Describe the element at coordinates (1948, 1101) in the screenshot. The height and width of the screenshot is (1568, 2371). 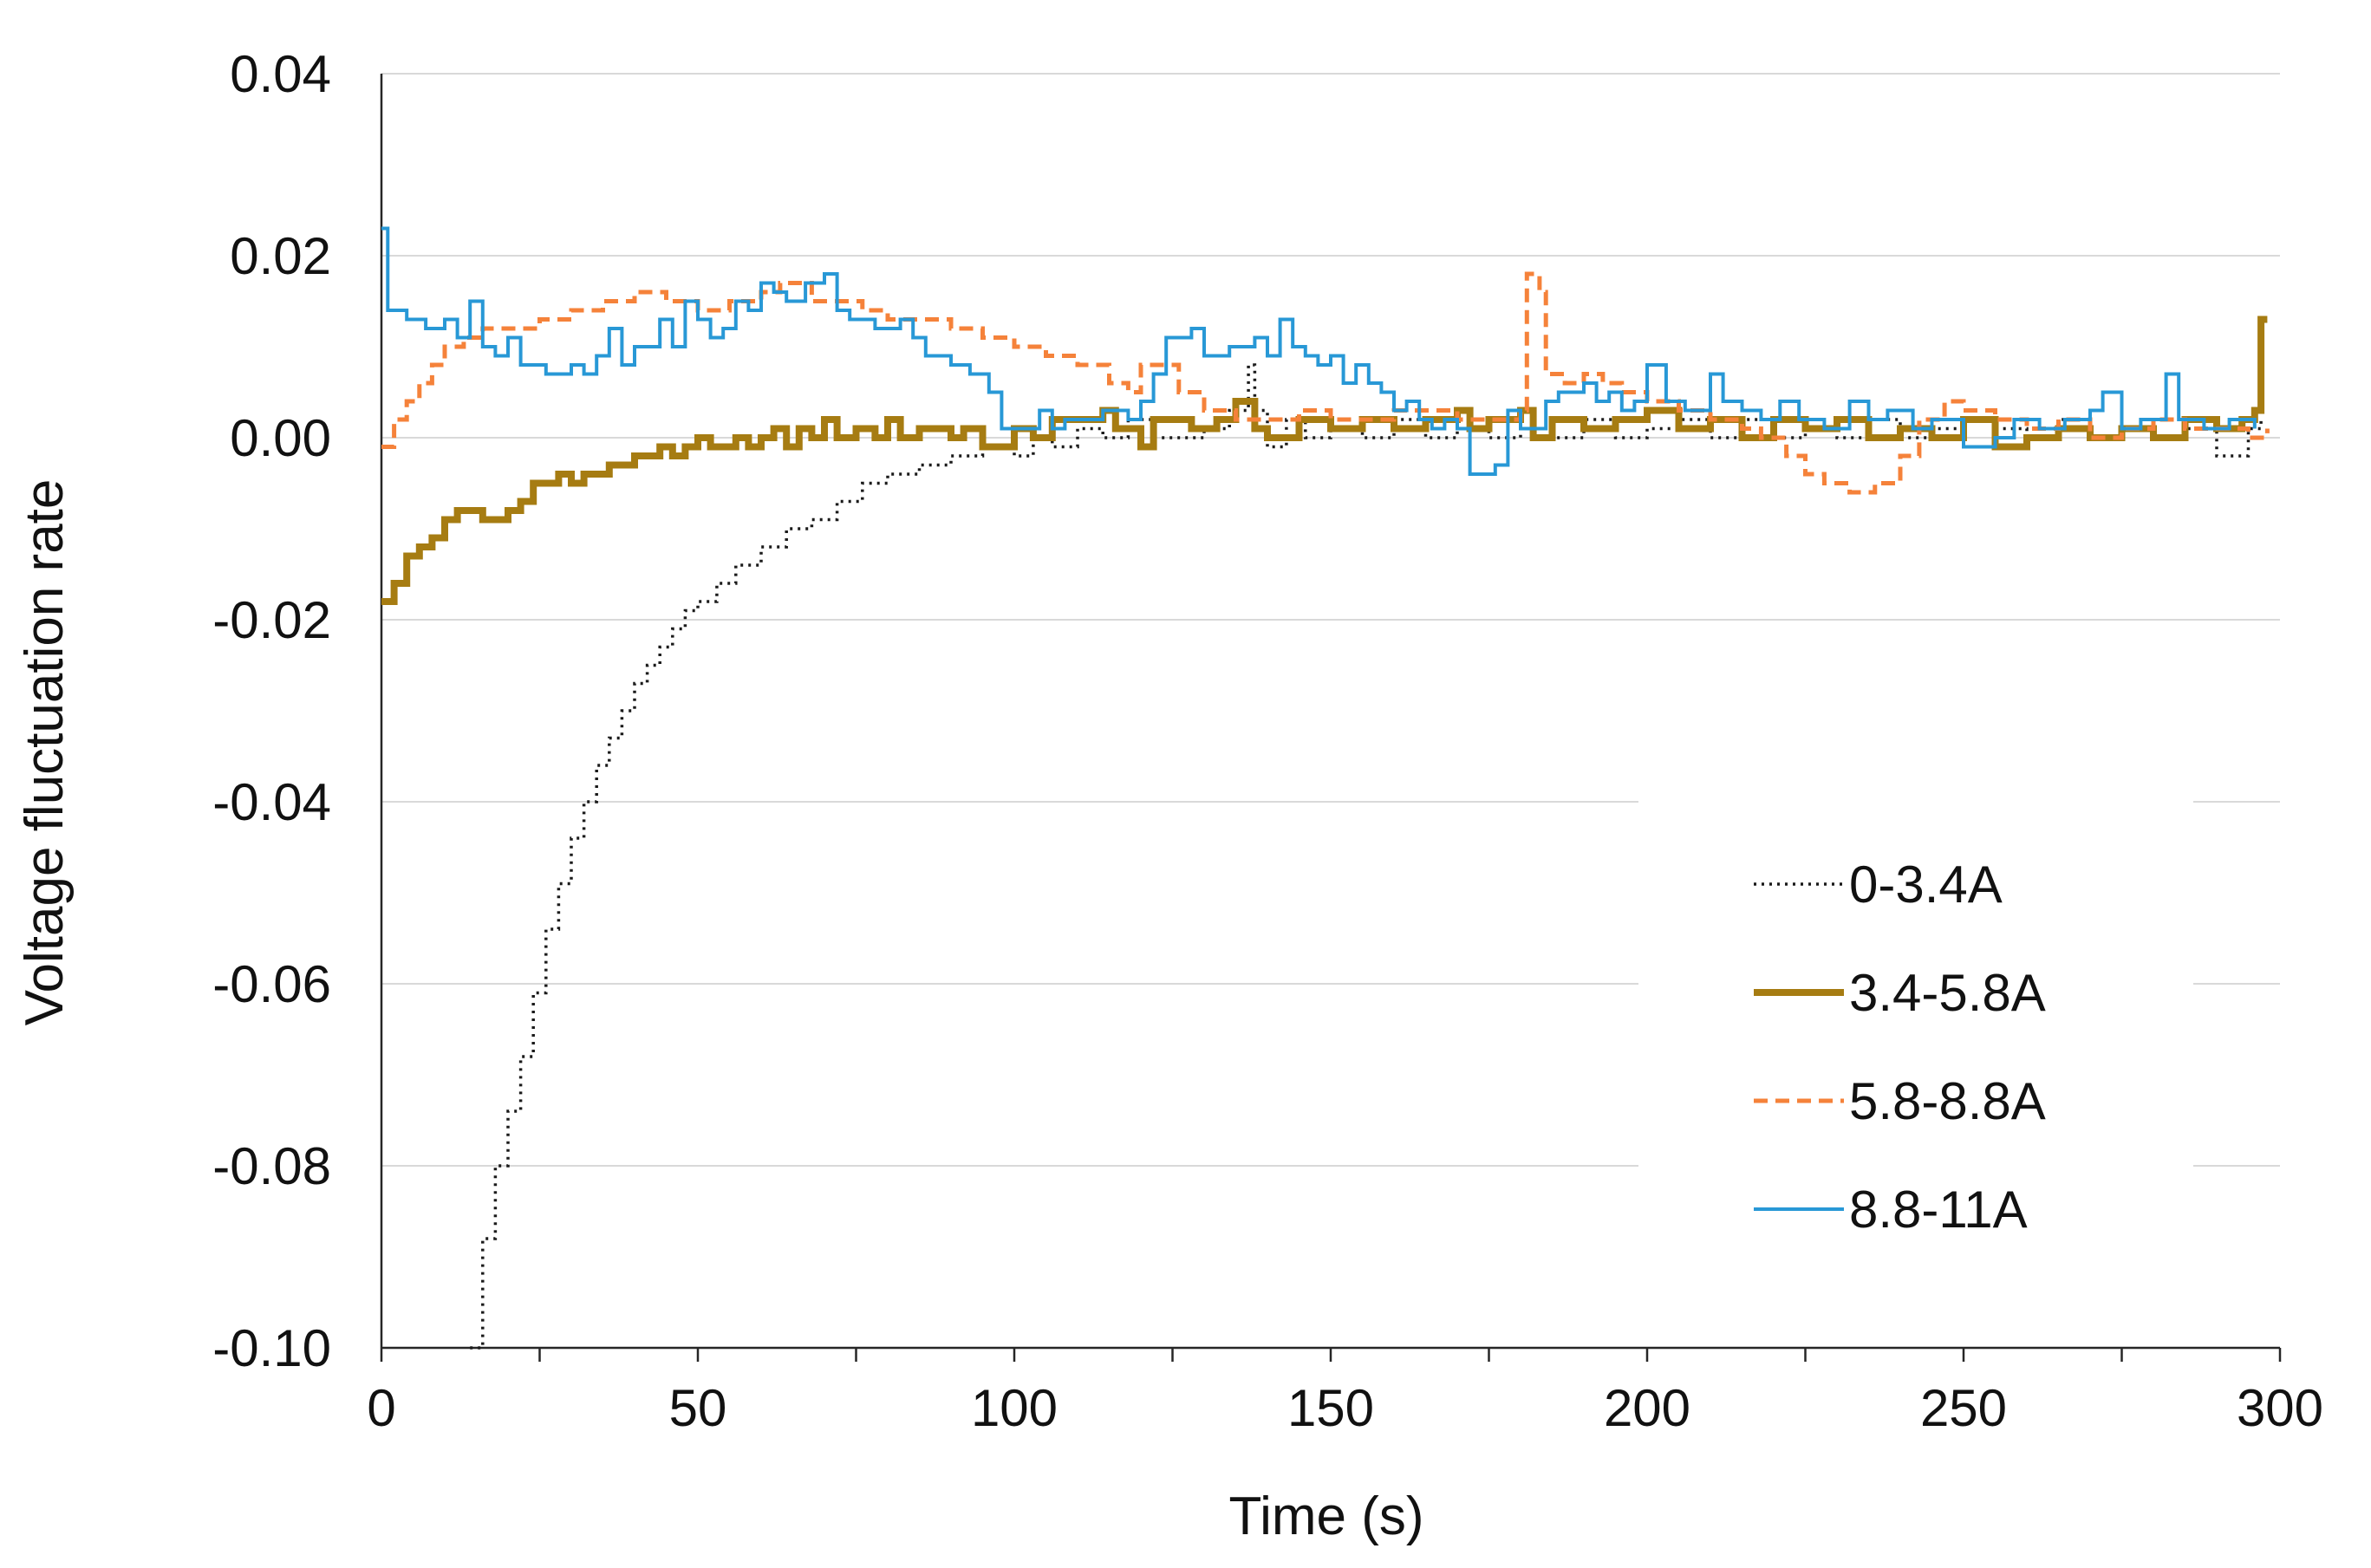
I see `legend-label: 5.8-8.8A` at that location.